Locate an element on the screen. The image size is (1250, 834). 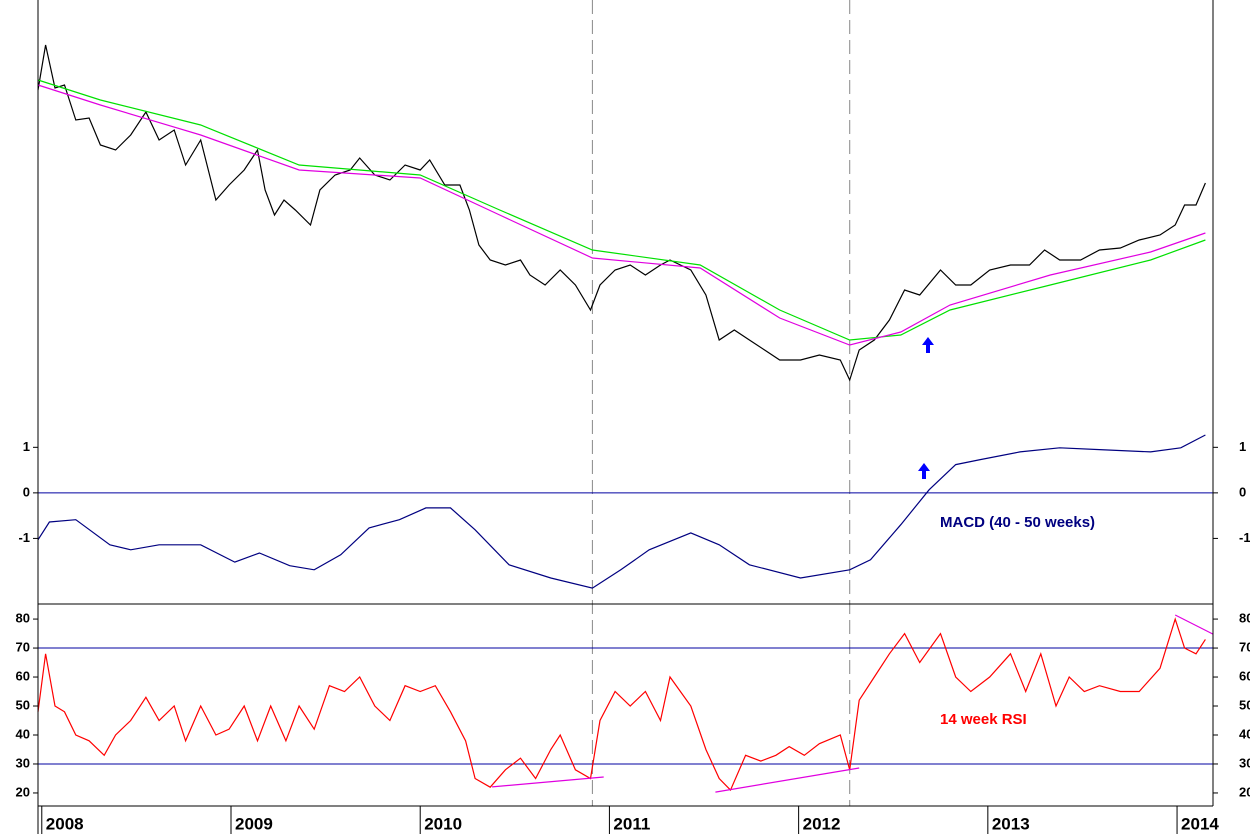
x-tick-label: 2014 is located at coordinates (1200, 823).